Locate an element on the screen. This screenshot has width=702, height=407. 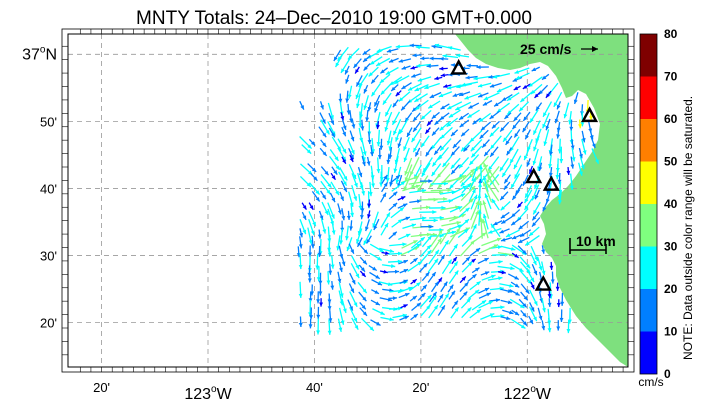
colorbar: 0 10 20 30 40 50 60 70 80 is located at coordinates (658, 204).